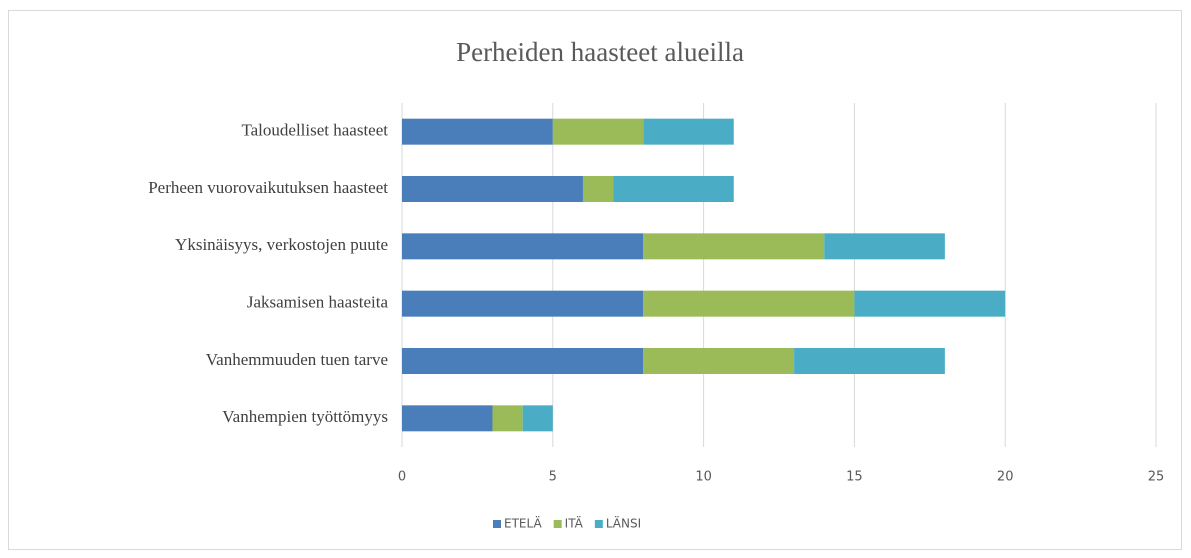 Image resolution: width=1191 pixels, height=558 pixels. What do you see at coordinates (402, 477) in the screenshot?
I see `x-tick-label: 0` at bounding box center [402, 477].